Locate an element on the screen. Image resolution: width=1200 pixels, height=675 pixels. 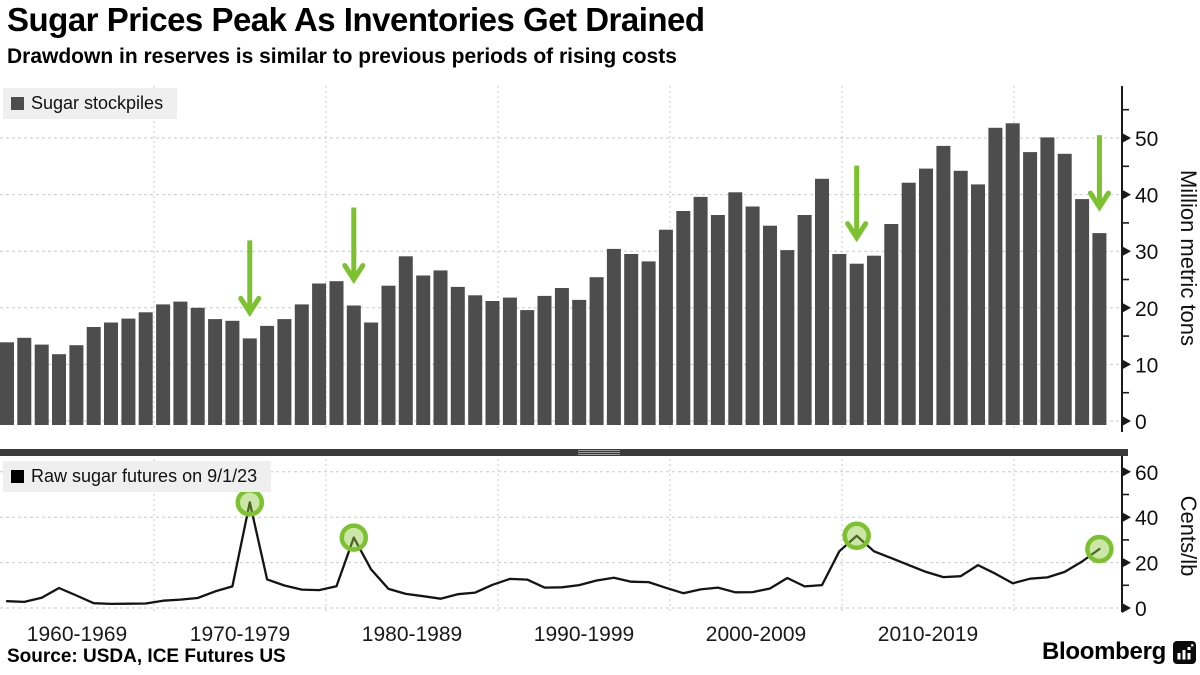
bloomberg-terminal-icon is located at coordinates (1184, 652).